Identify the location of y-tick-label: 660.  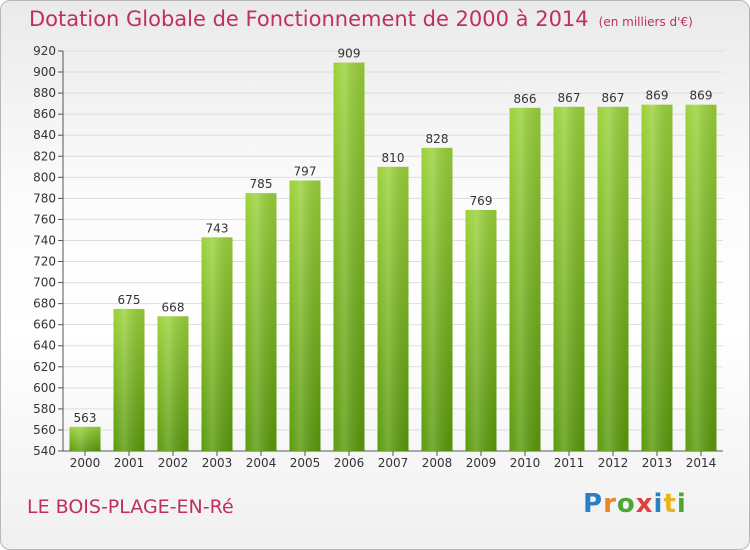
(44, 325).